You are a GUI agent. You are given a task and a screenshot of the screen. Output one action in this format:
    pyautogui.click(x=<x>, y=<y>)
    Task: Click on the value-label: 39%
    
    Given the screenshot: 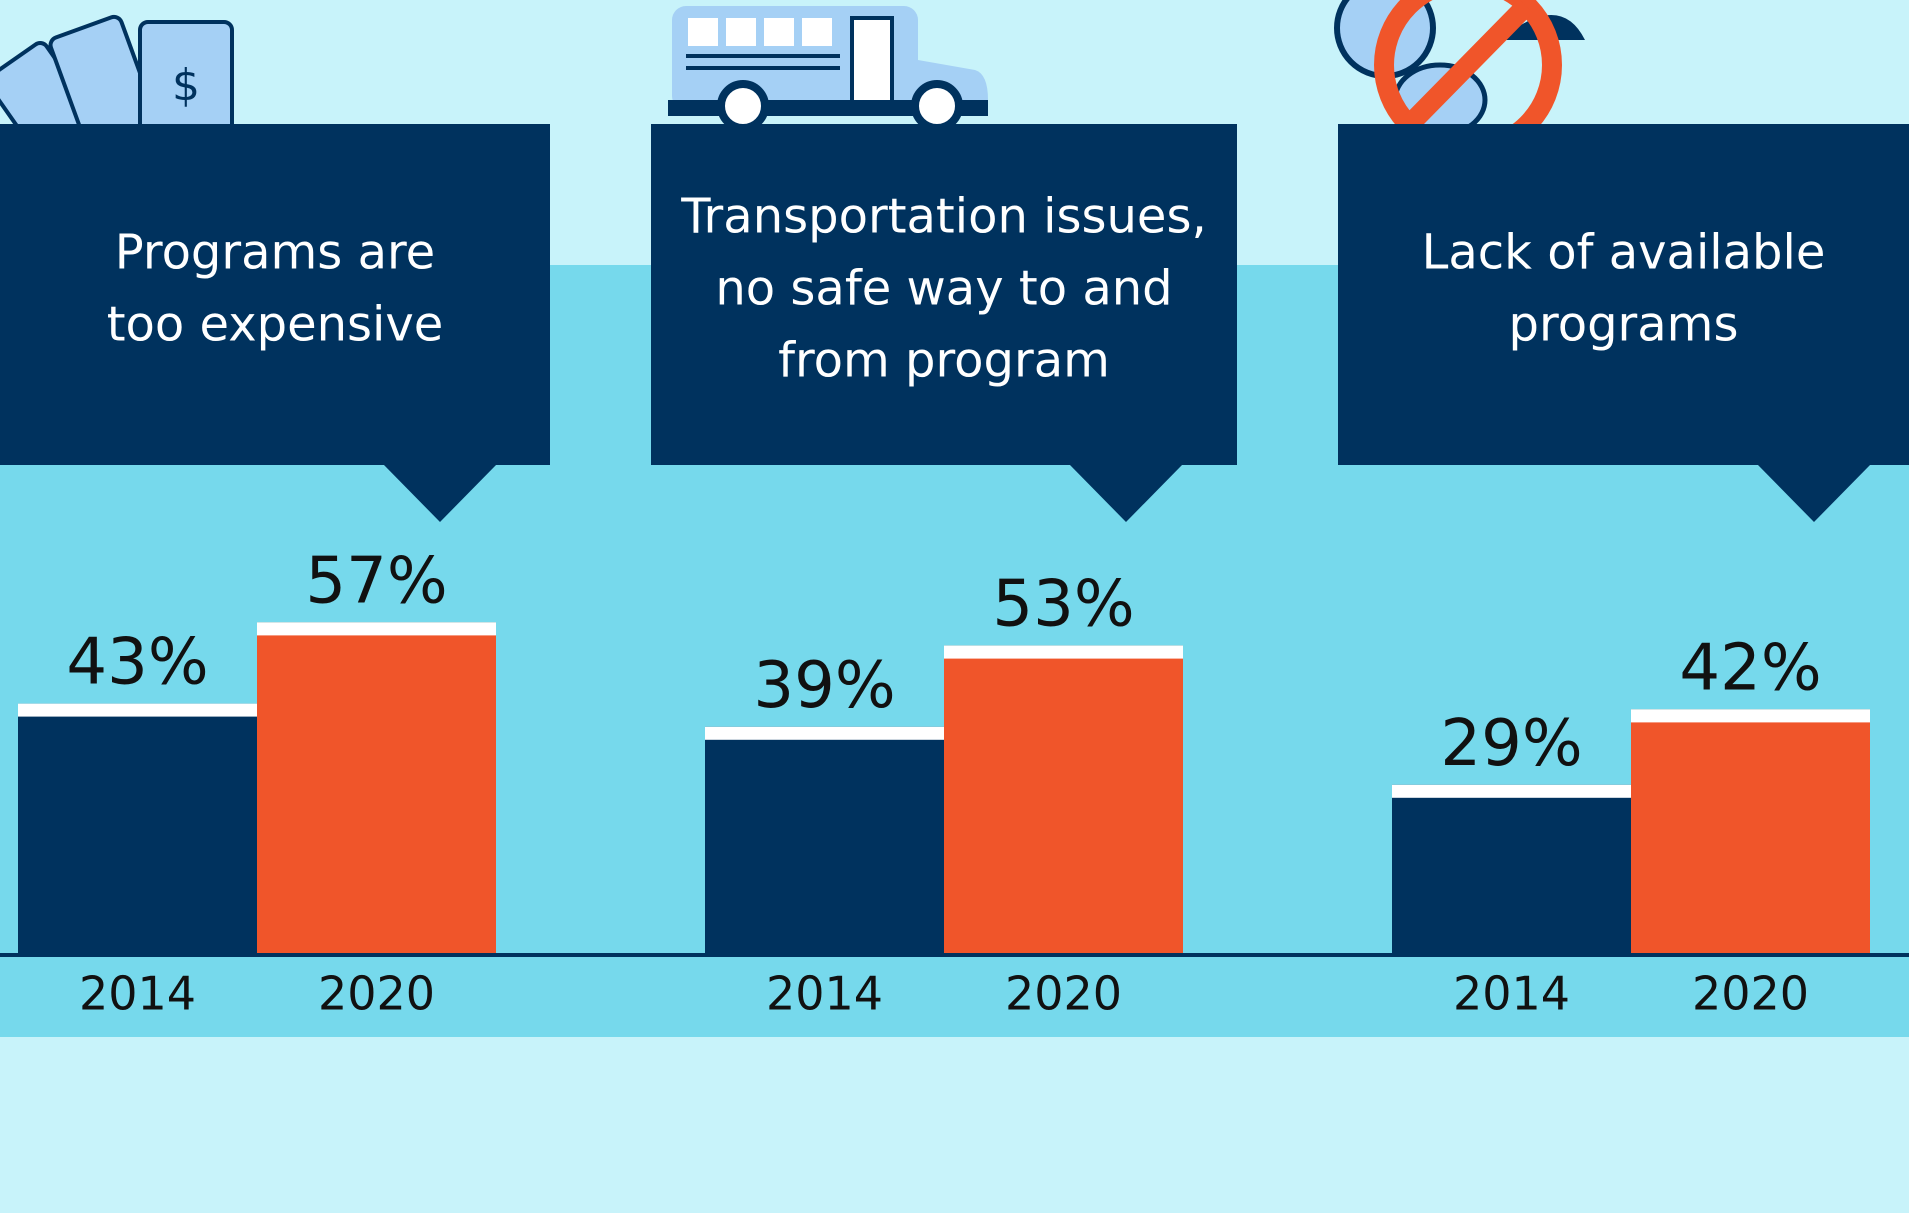 What is the action you would take?
    pyautogui.click(x=824, y=686)
    